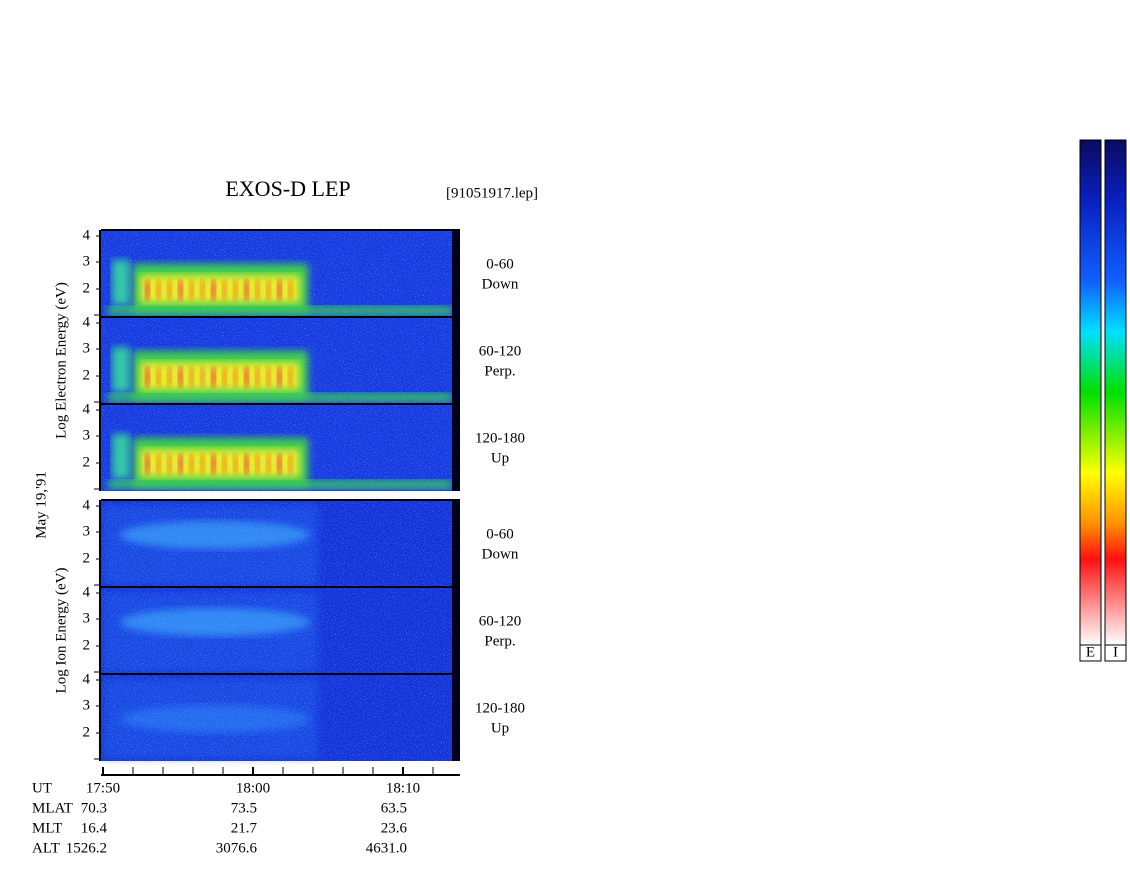 The image size is (1130, 875). Describe the element at coordinates (287, 188) in the screenshot. I see `title: EXOS-D LEP` at that location.